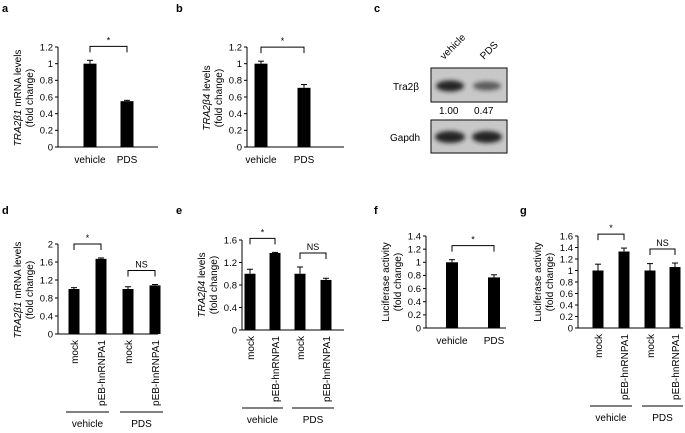  What do you see at coordinates (202, 298) in the screenshot?
I see `y-axis-label-gene: TRA2β4` at bounding box center [202, 298].